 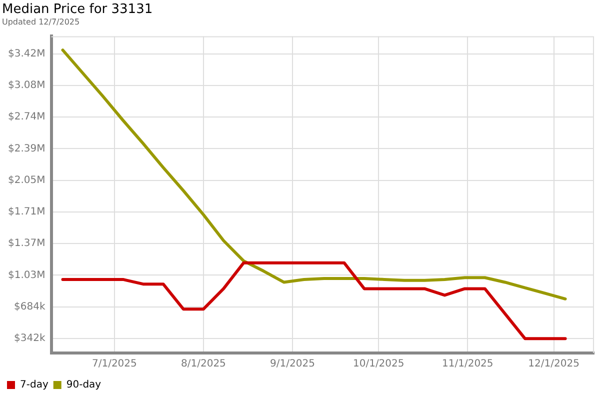 What do you see at coordinates (77, 10) in the screenshot?
I see `chart-title: Median Price for 33131` at bounding box center [77, 10].